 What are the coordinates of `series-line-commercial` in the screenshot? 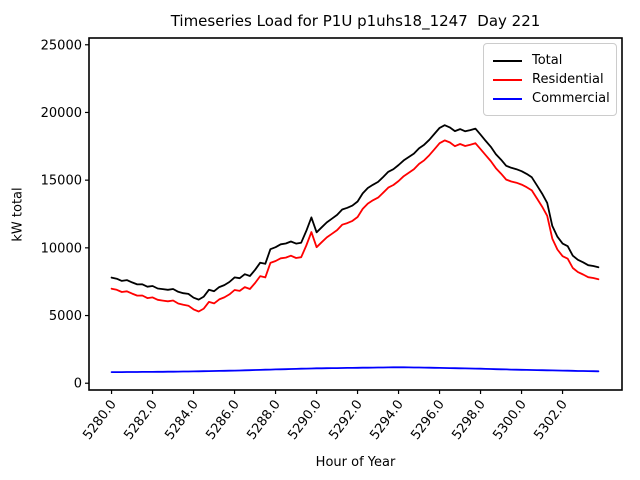 It's located at (355, 370).